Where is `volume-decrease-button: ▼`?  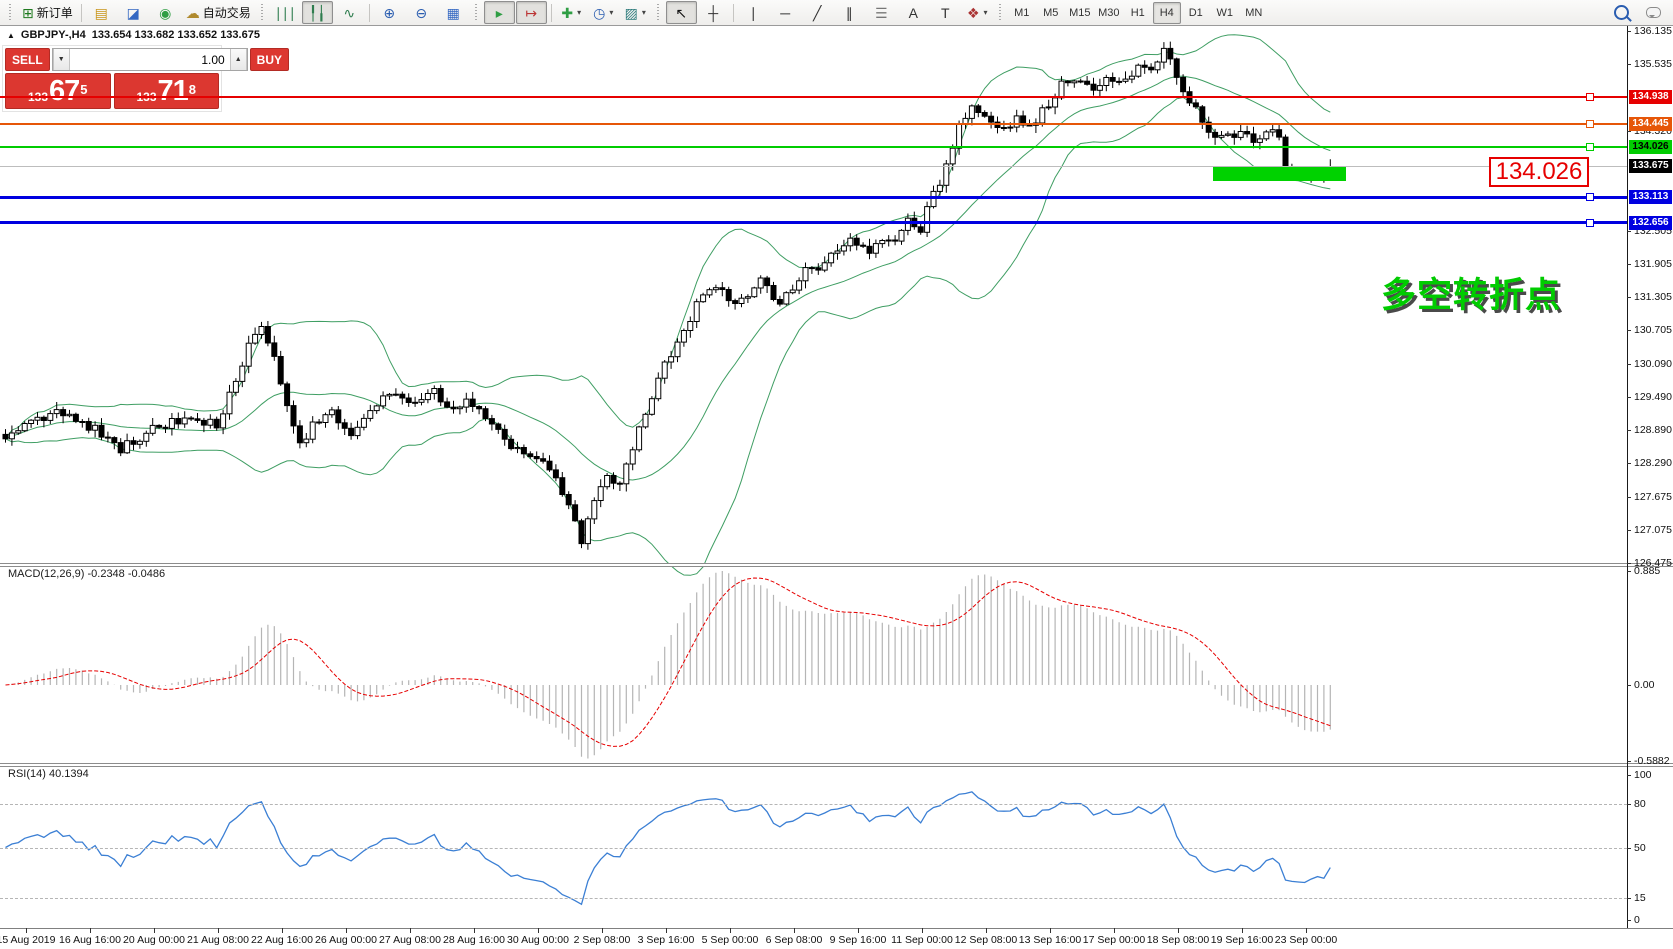 volume-decrease-button: ▼ is located at coordinates (61, 59).